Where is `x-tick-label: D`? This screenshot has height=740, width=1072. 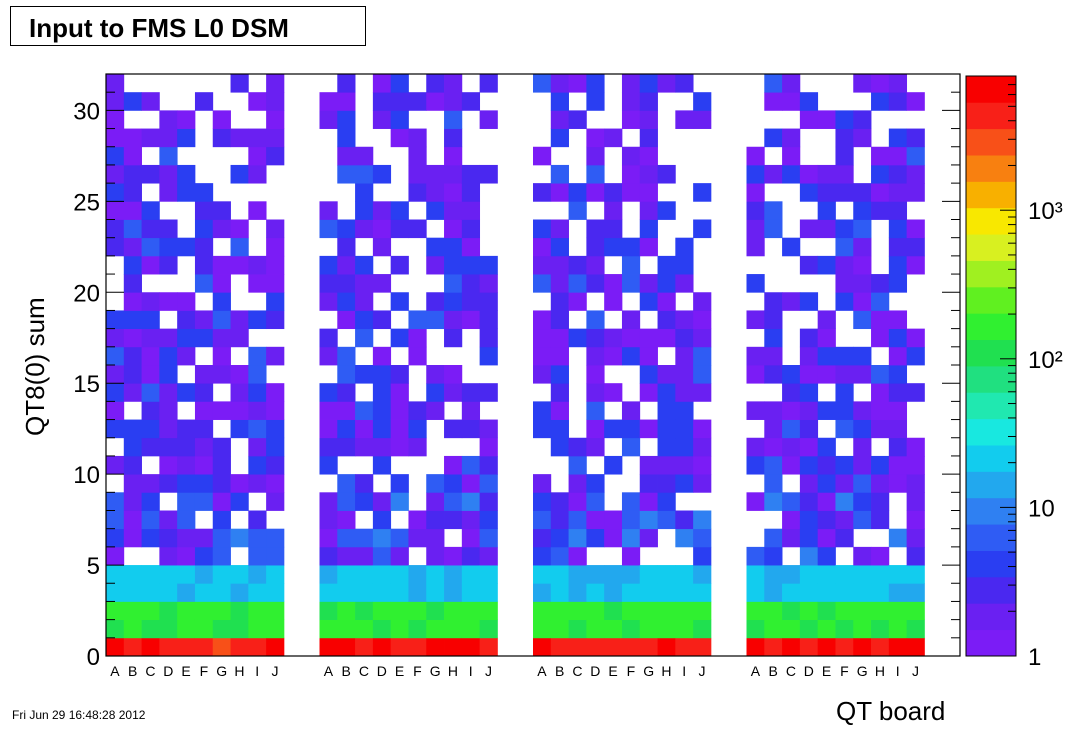
x-tick-label: D is located at coordinates (168, 671).